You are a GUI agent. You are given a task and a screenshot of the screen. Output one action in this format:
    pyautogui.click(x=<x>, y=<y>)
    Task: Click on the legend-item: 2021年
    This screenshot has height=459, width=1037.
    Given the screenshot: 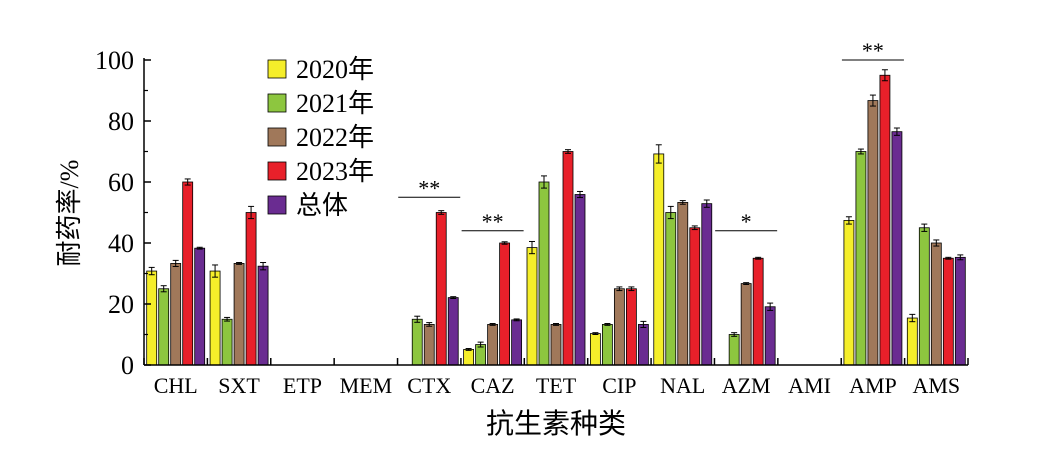 What is the action you would take?
    pyautogui.click(x=320, y=103)
    